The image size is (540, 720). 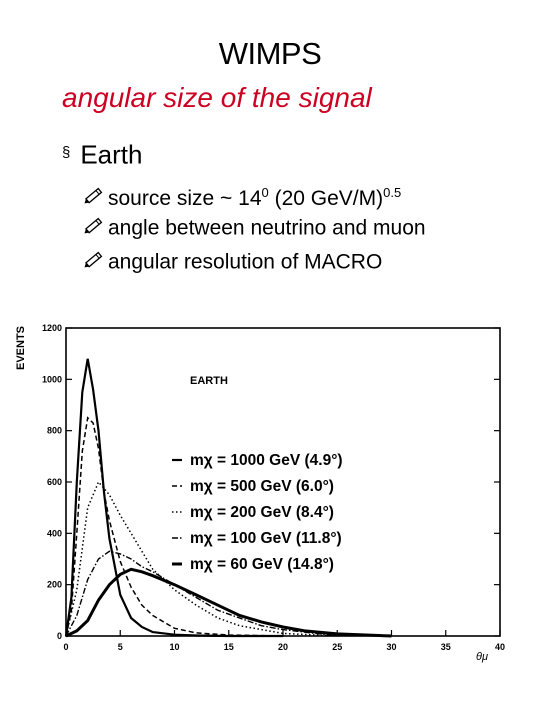 What do you see at coordinates (266, 538) in the screenshot?
I see `legend-label: mχ = 100 GeV (11.8°)` at bounding box center [266, 538].